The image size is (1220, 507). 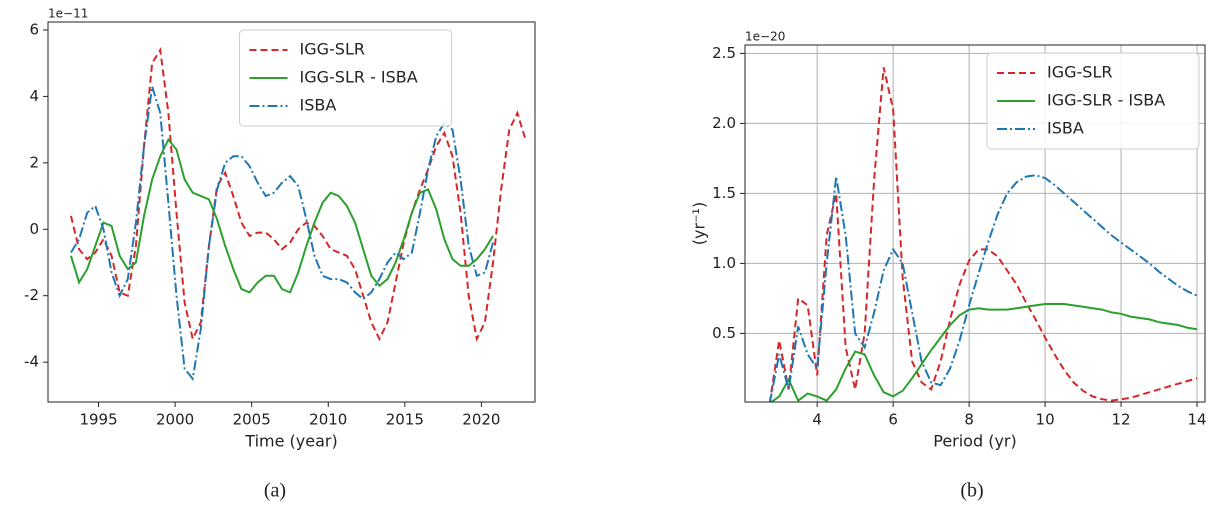 What do you see at coordinates (31, 362) in the screenshot?
I see `y-tick-label: -4` at bounding box center [31, 362].